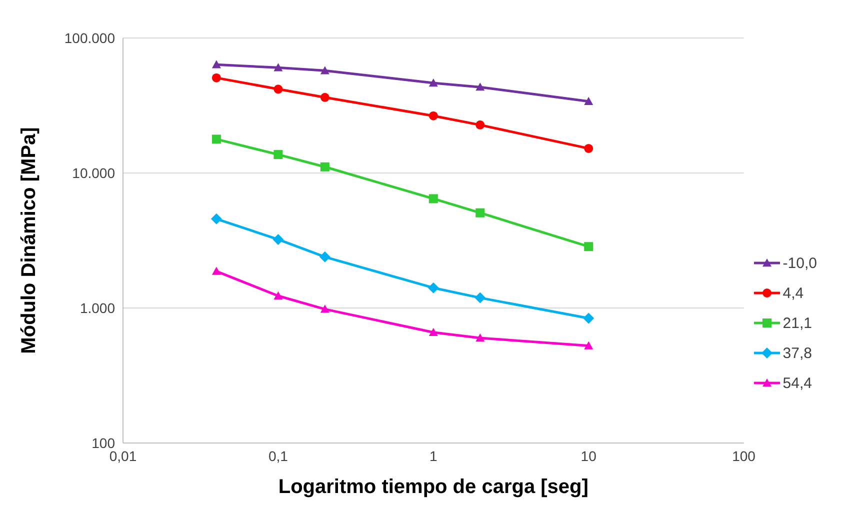  Describe the element at coordinates (797, 323) in the screenshot. I see `legend-label: 21,1` at that location.